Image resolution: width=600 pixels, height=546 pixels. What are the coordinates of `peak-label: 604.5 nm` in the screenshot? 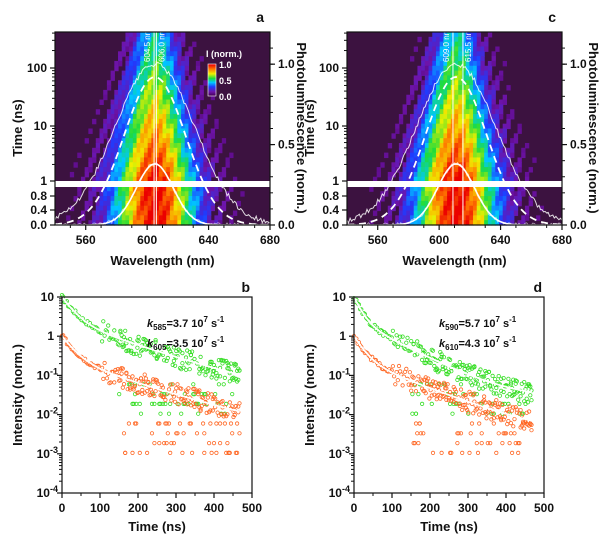 It's located at (147, 45).